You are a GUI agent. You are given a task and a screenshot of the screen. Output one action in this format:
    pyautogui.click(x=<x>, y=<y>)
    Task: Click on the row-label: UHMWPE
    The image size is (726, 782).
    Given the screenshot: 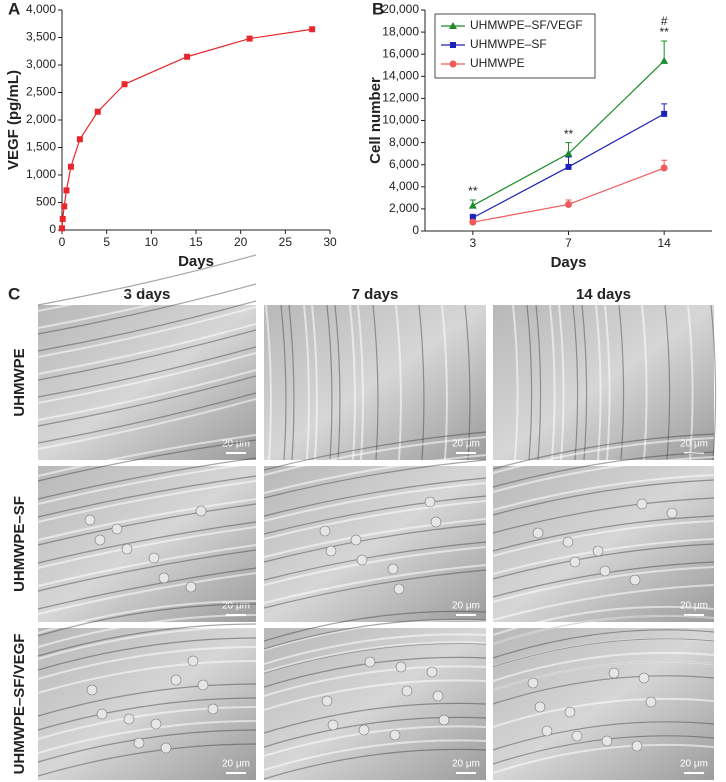 What is the action you would take?
    pyautogui.click(x=19, y=382)
    